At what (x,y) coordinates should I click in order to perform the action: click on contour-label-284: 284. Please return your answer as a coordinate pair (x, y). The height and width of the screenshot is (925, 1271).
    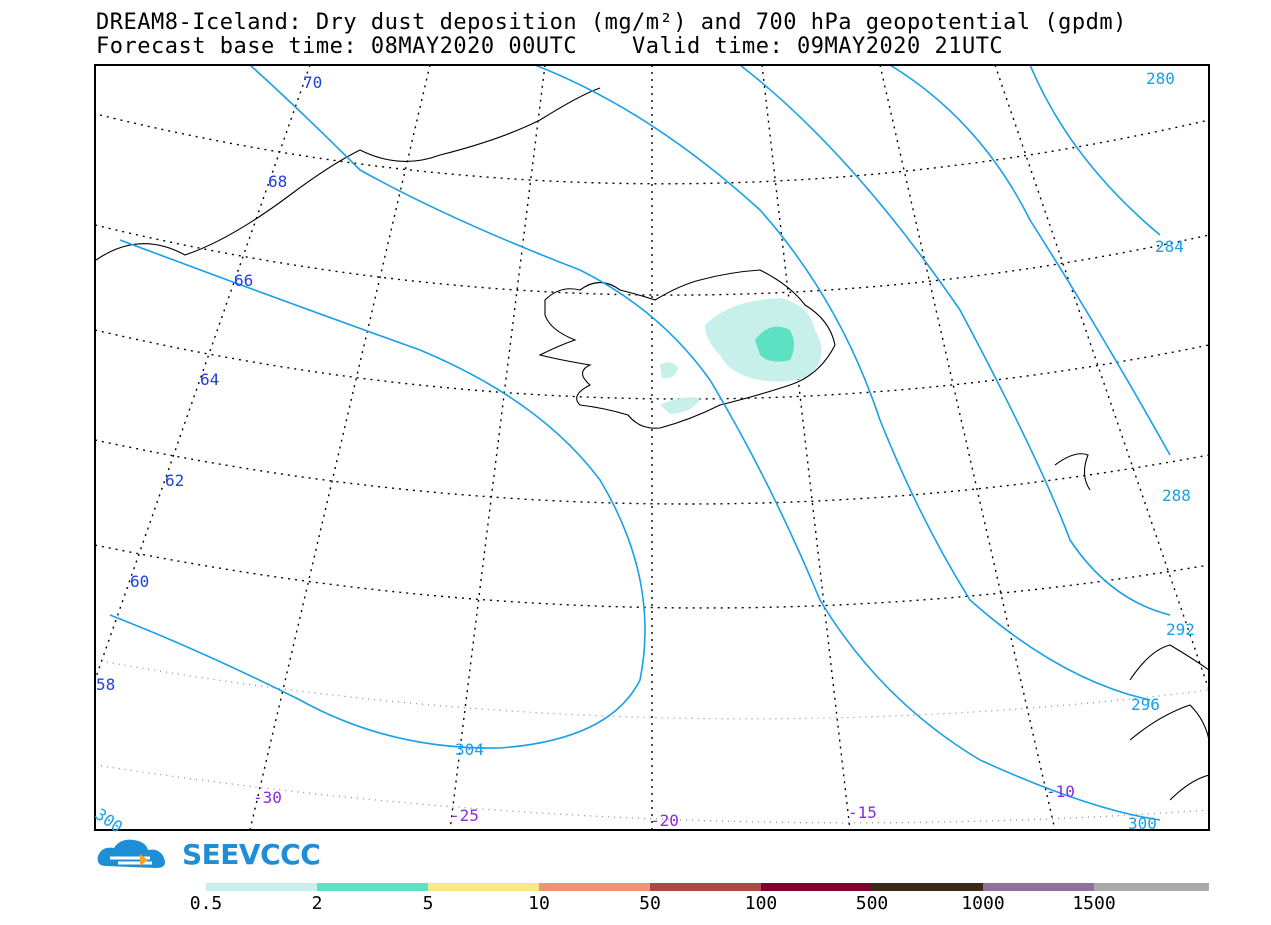
    Looking at the image, I should click on (1169, 246).